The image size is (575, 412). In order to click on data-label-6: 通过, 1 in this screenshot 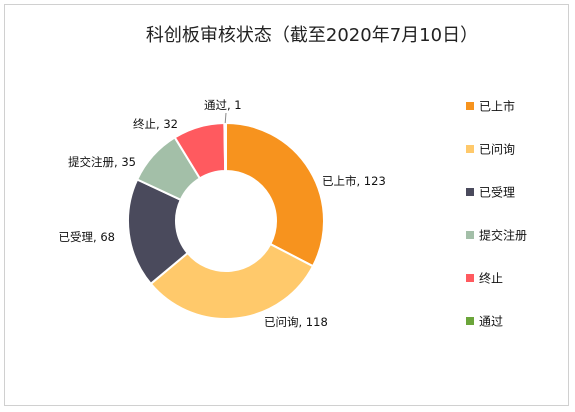, I will do `click(223, 105)`.